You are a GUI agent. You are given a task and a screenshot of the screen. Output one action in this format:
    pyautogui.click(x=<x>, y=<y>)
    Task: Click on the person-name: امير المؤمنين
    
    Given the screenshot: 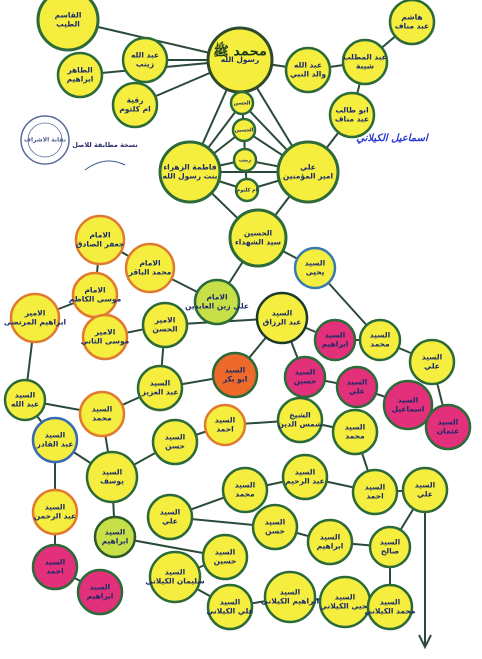 What is the action you would take?
    pyautogui.click(x=308, y=176)
    